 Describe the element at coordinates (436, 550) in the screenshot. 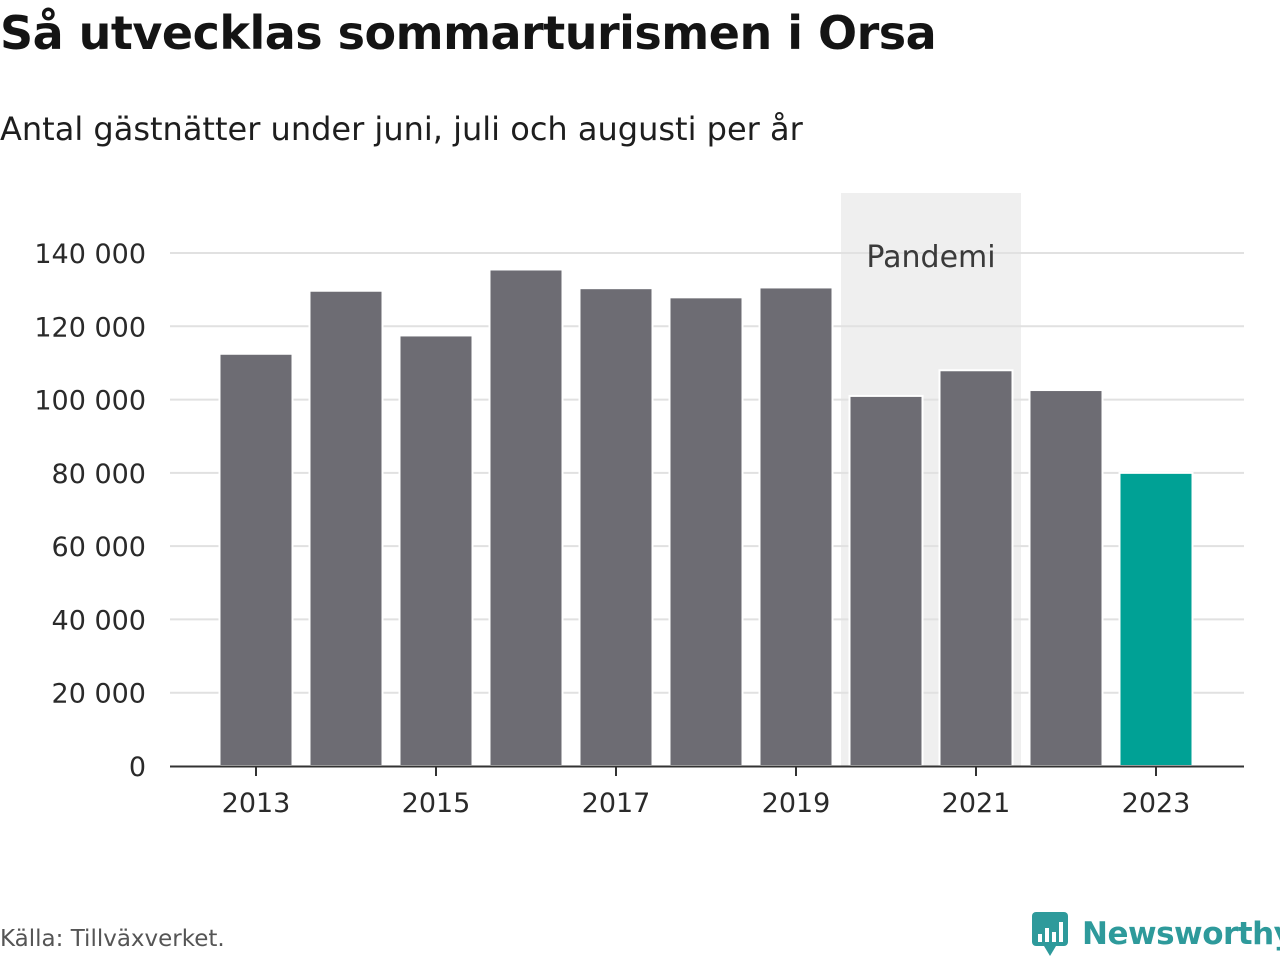

I see `bar-2015` at that location.